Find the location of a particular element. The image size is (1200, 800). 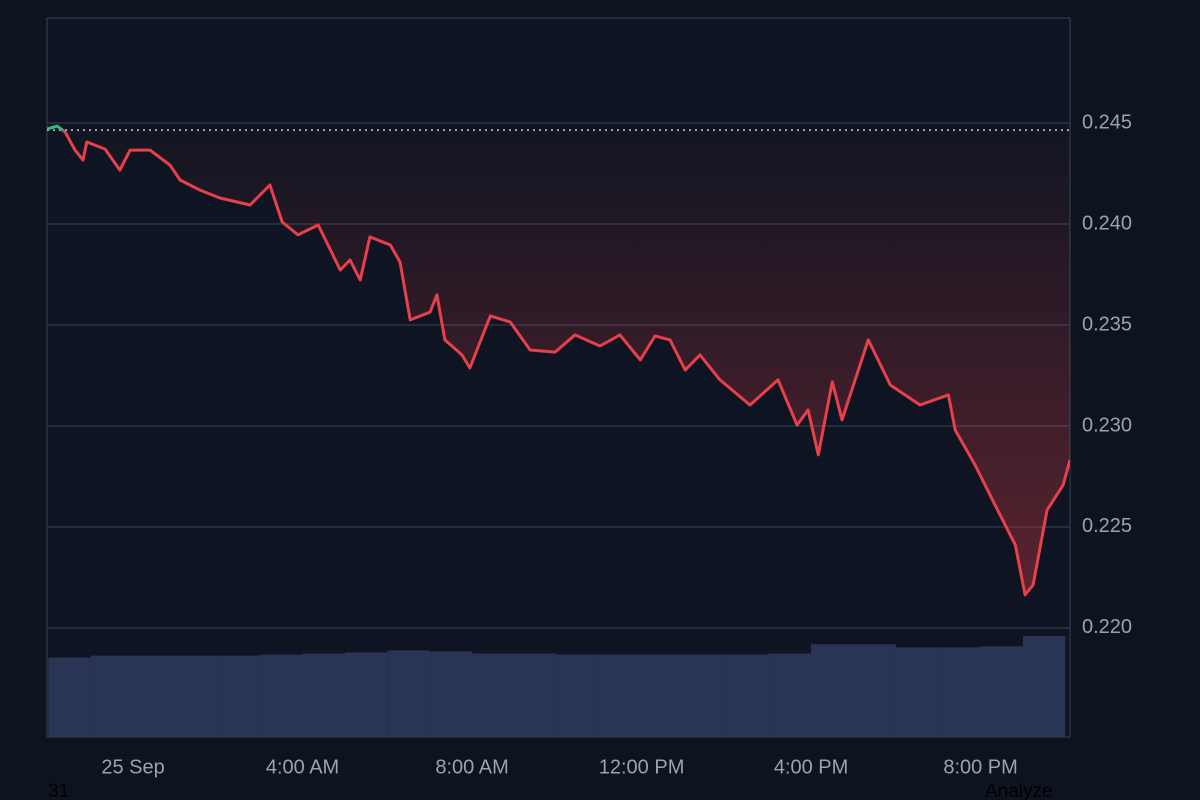

y-tick-label: 0.225 is located at coordinates (1107, 526).